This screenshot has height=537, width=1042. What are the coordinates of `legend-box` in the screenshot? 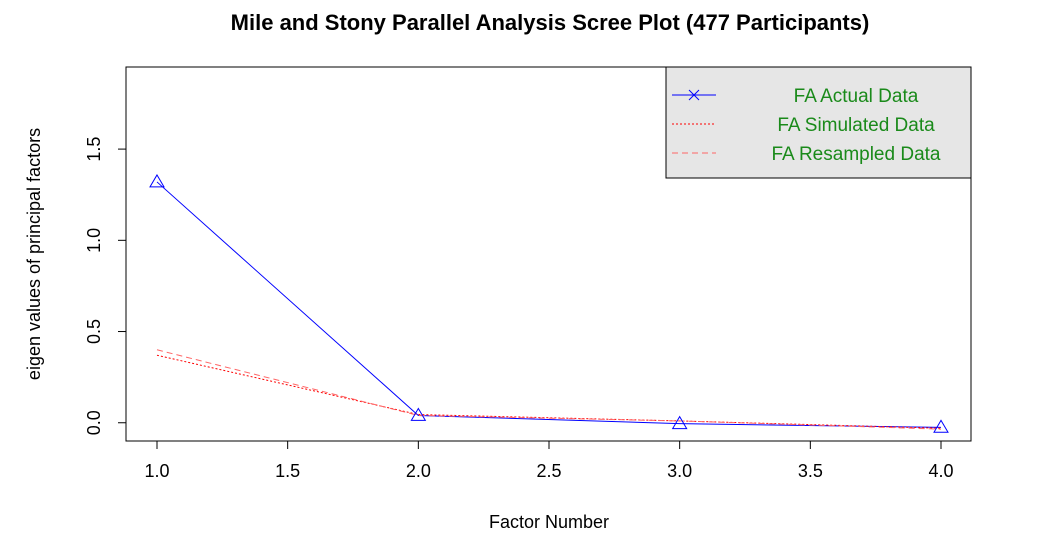 It's located at (818, 122).